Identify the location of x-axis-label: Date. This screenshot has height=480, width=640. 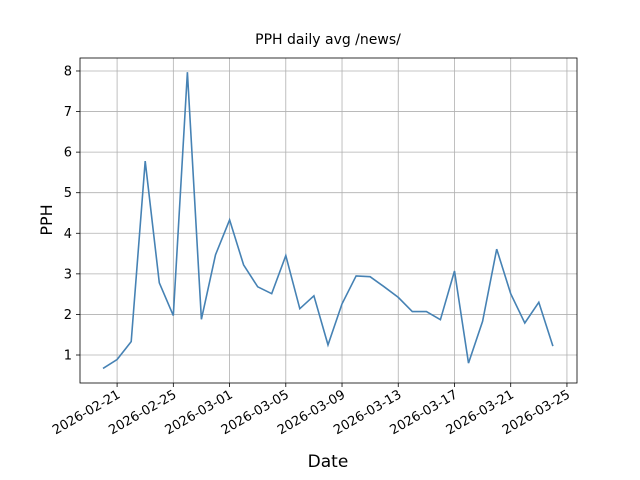
(328, 462).